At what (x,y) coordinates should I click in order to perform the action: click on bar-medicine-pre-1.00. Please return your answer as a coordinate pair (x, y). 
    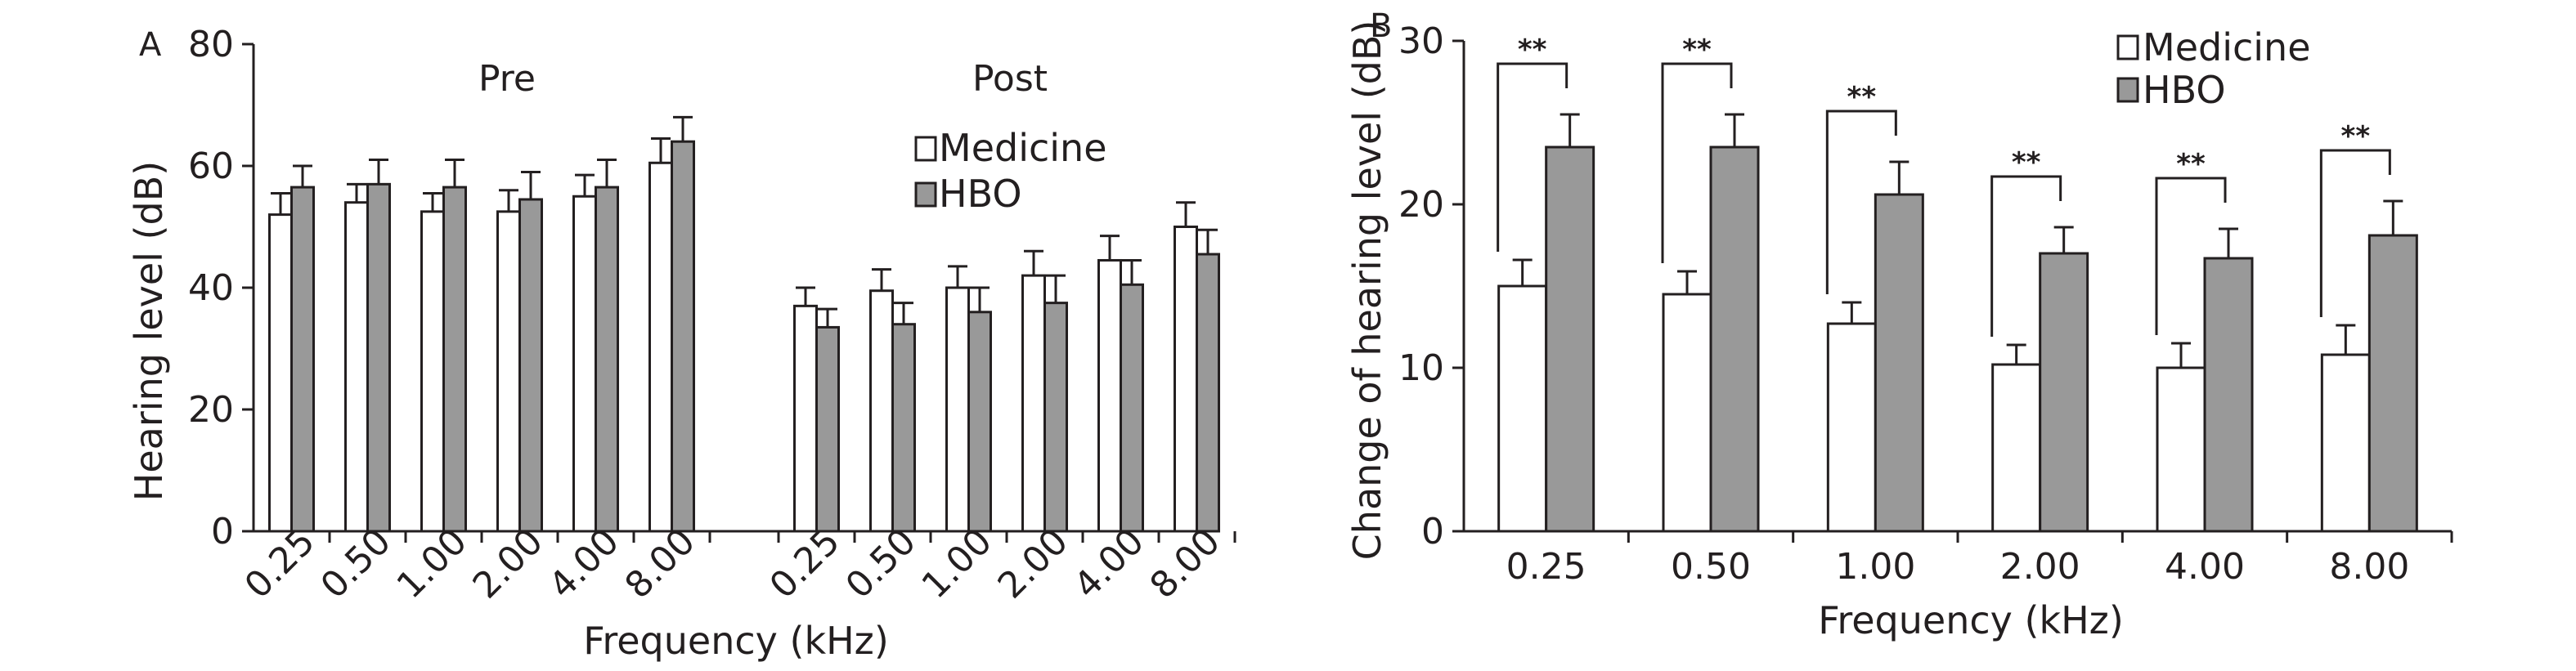
    Looking at the image, I should click on (432, 371).